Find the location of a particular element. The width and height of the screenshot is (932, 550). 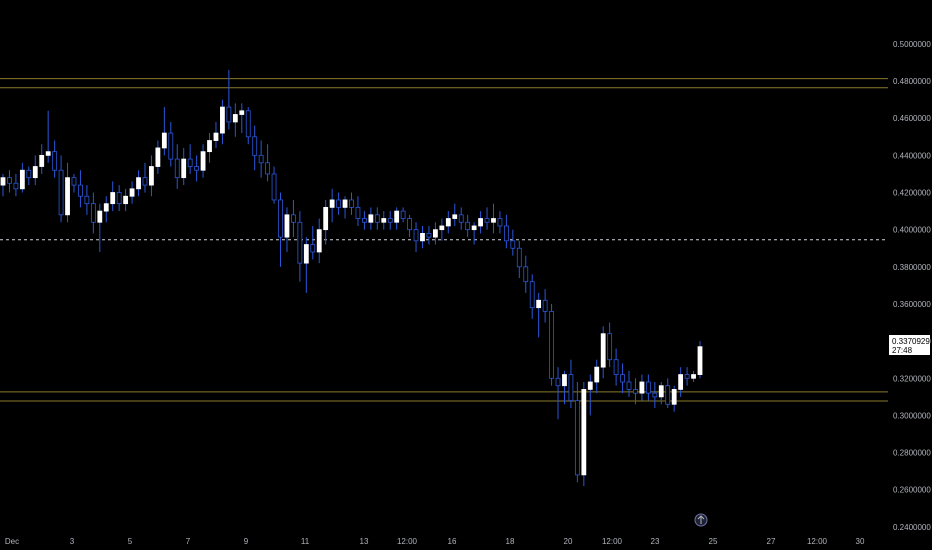

price-label-box is located at coordinates (909, 345).